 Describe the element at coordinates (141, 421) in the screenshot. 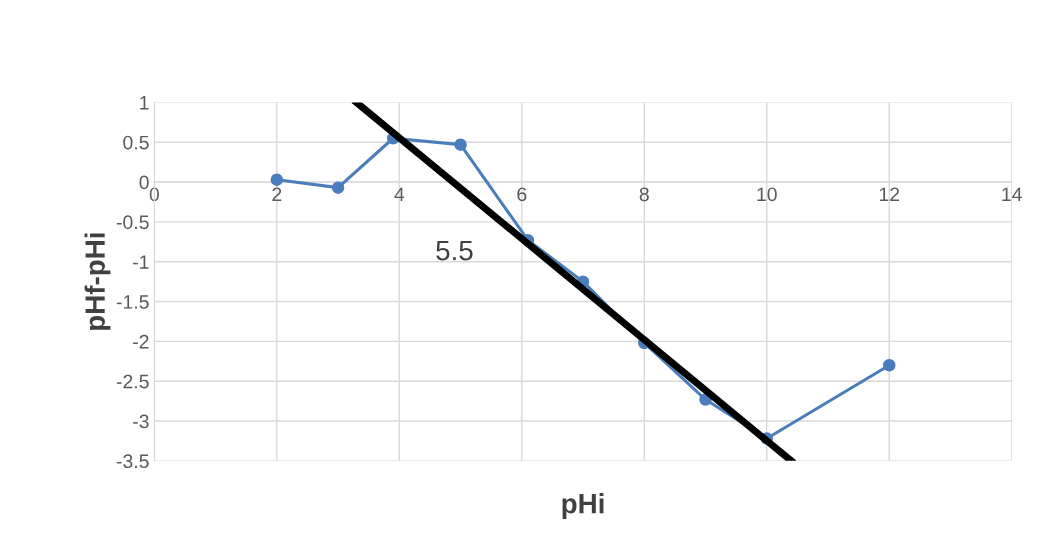

I see `y-tick-label: -3` at that location.